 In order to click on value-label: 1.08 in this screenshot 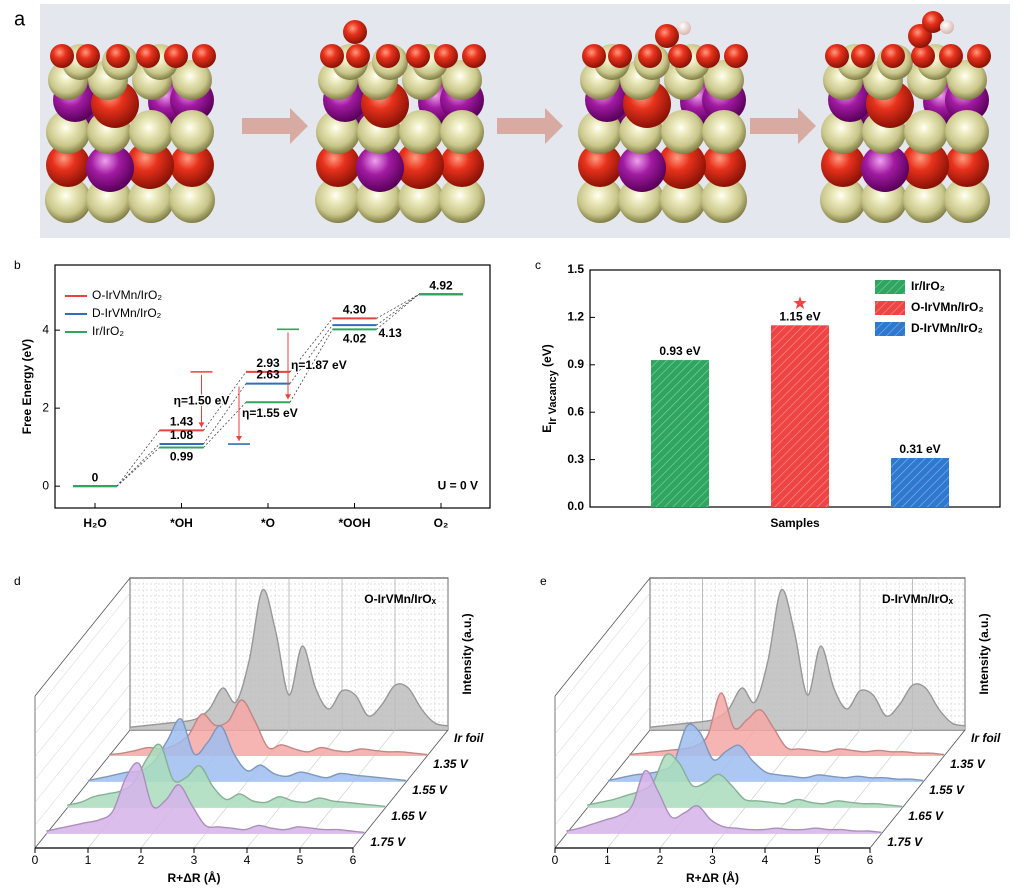, I will do `click(182, 435)`.